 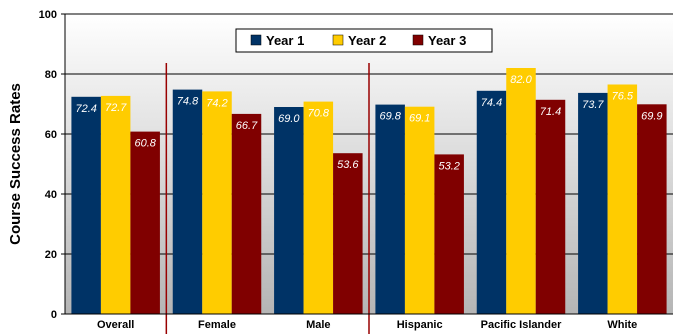 What do you see at coordinates (85, 109) in the screenshot?
I see `data-label: 72.4` at bounding box center [85, 109].